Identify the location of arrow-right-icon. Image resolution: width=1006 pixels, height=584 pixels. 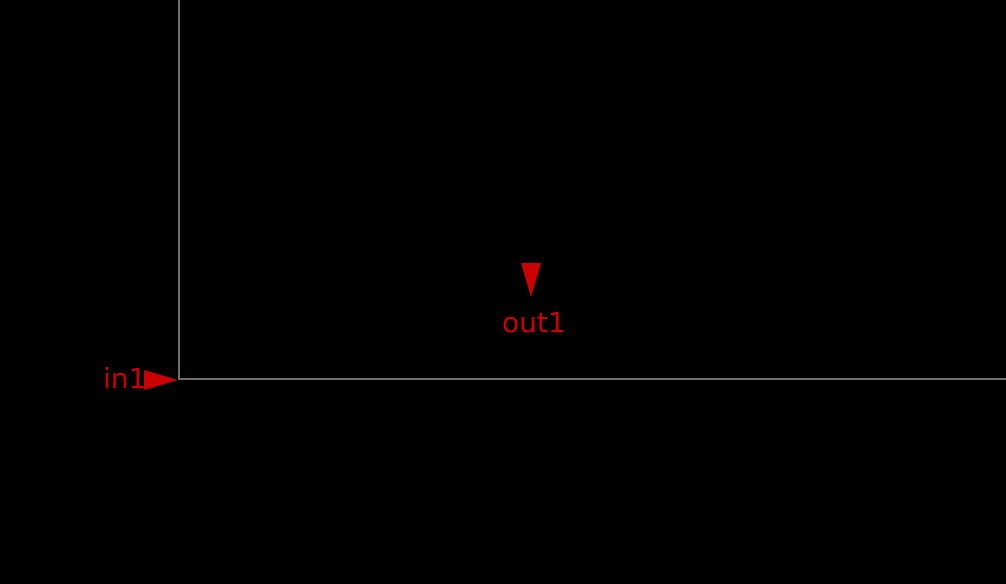
(161, 380).